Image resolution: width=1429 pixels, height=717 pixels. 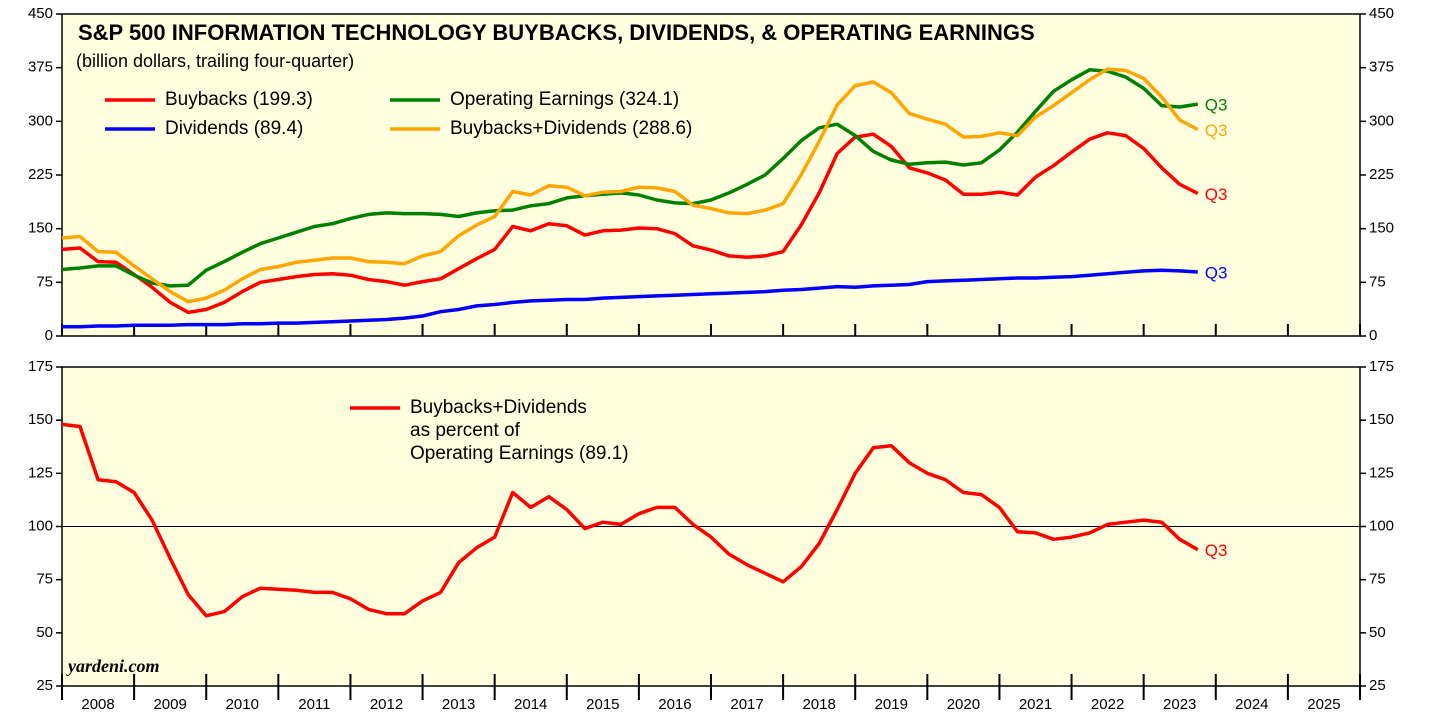 I want to click on y-tick-label: 50, so click(x=44, y=632).